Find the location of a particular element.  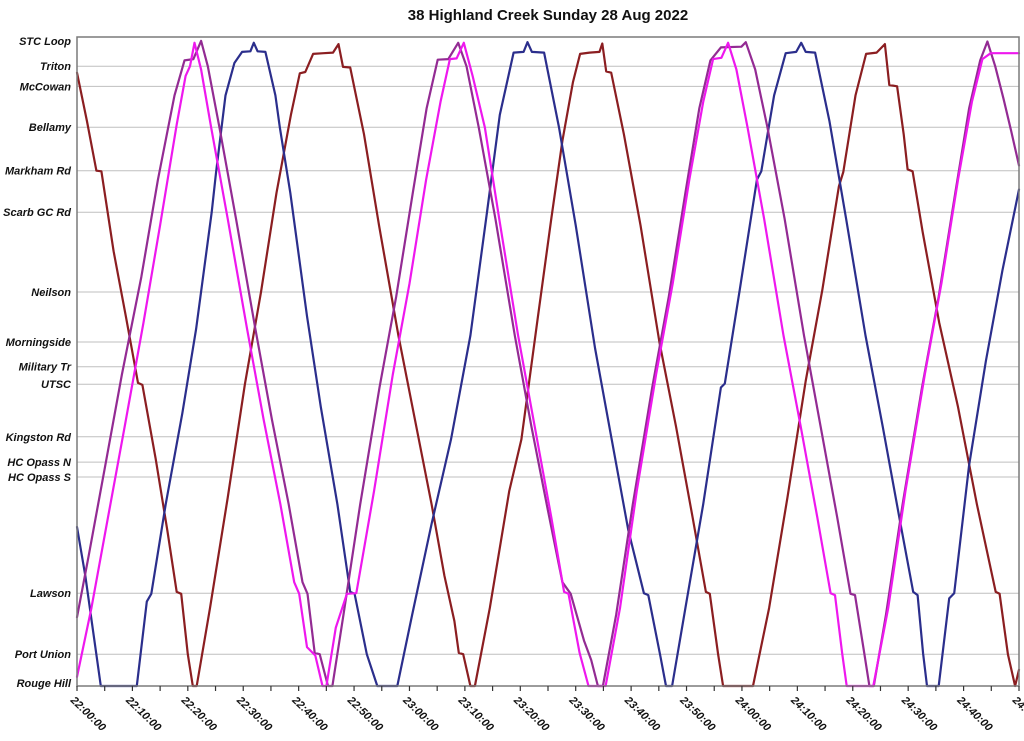

station-label-military-tr: Military Tr is located at coordinates (45, 368).